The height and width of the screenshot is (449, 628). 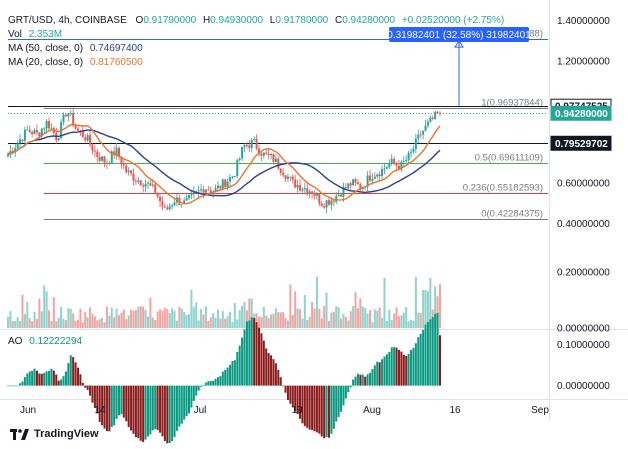 What do you see at coordinates (54, 434) in the screenshot?
I see `tradingview-logo: TradingView` at bounding box center [54, 434].